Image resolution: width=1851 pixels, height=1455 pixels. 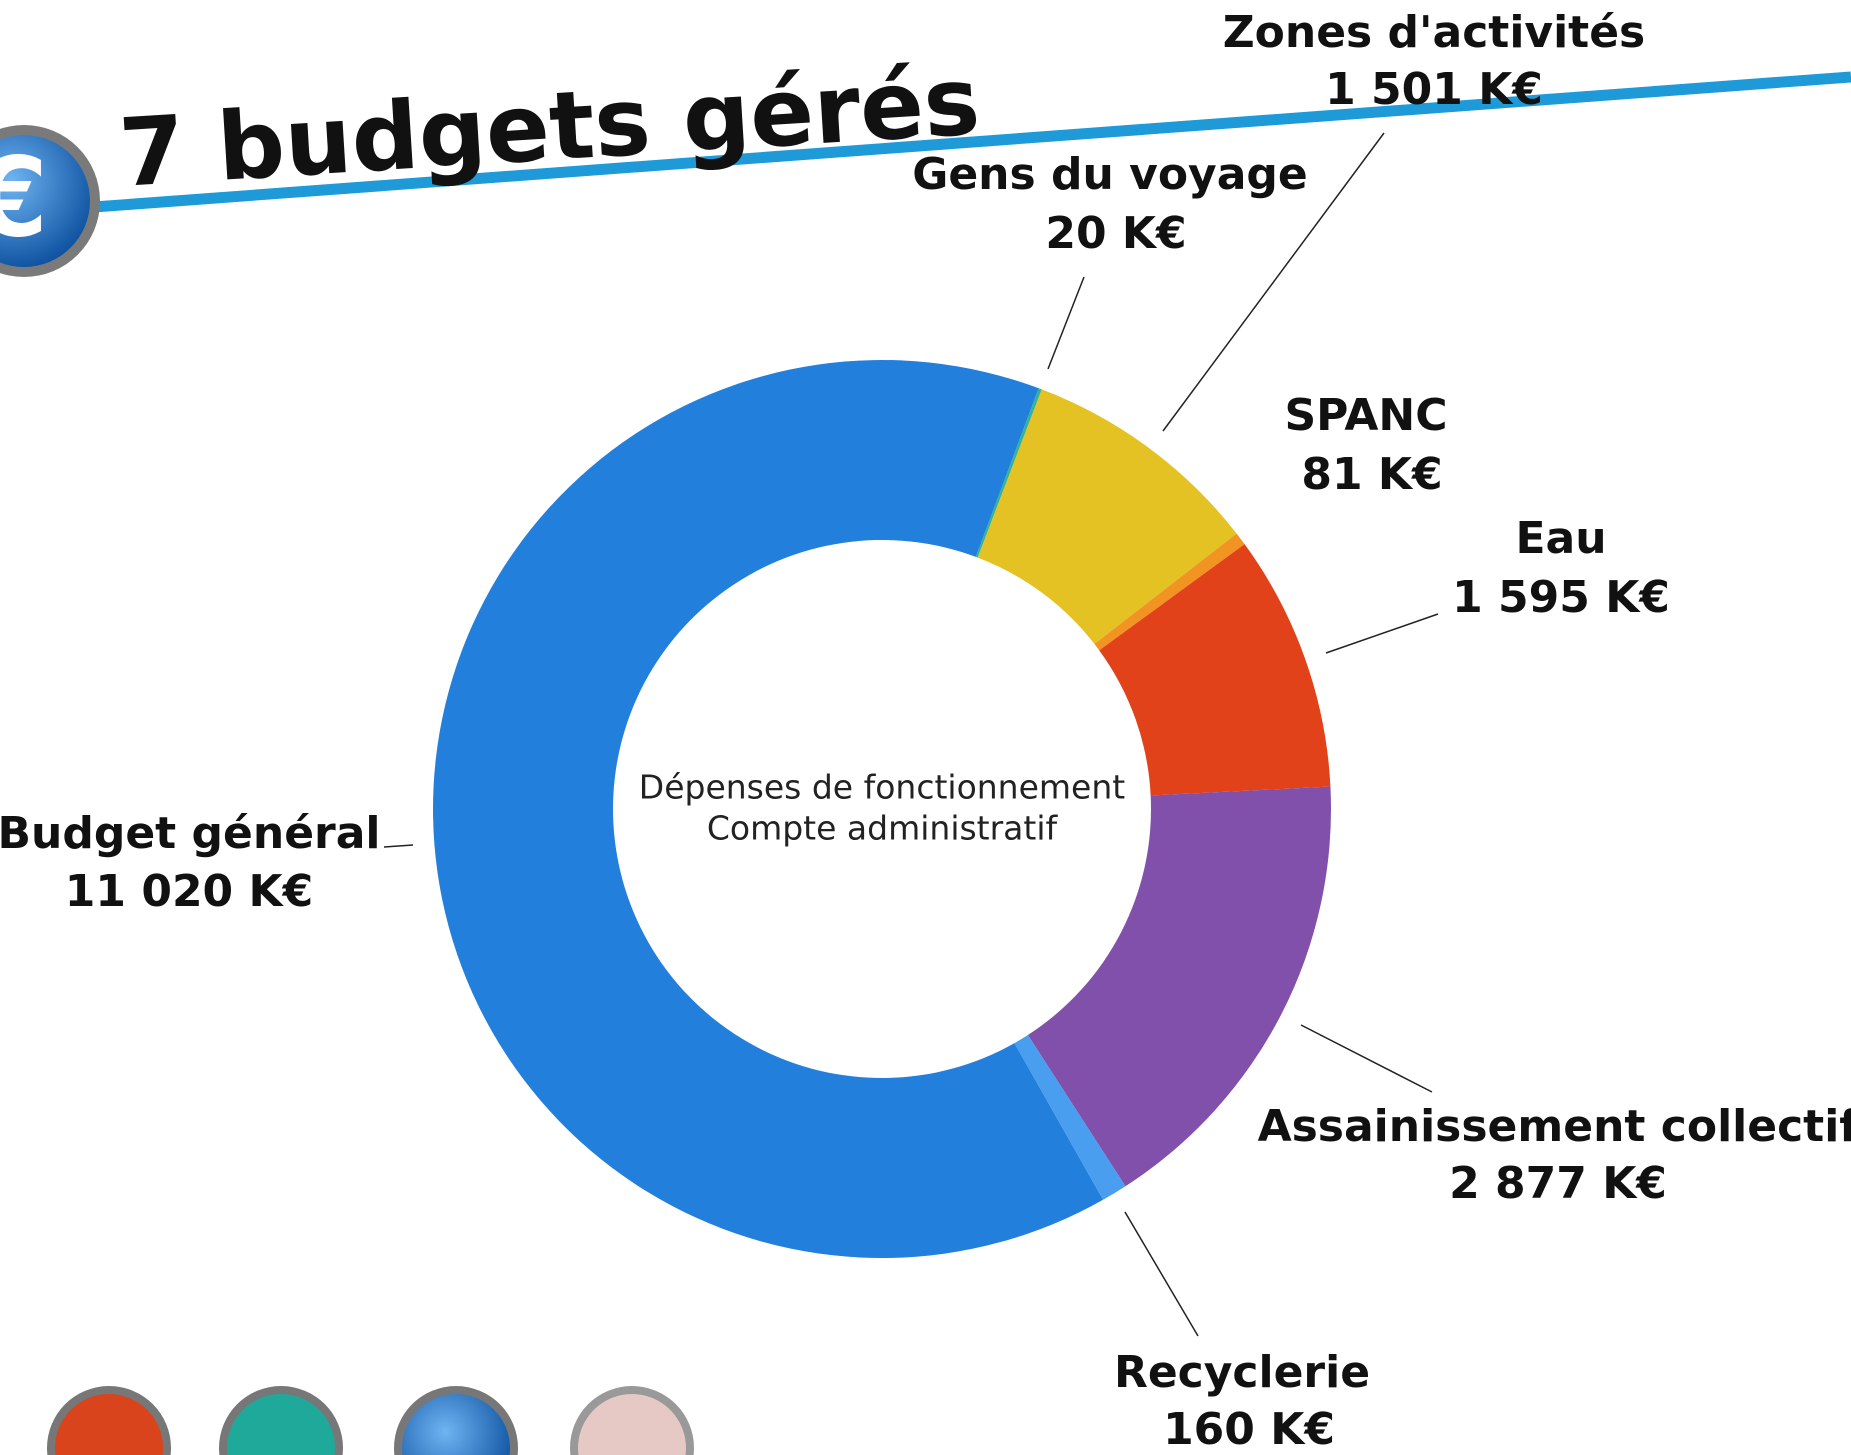 I want to click on segment-label: Budget général, so click(x=190, y=833).